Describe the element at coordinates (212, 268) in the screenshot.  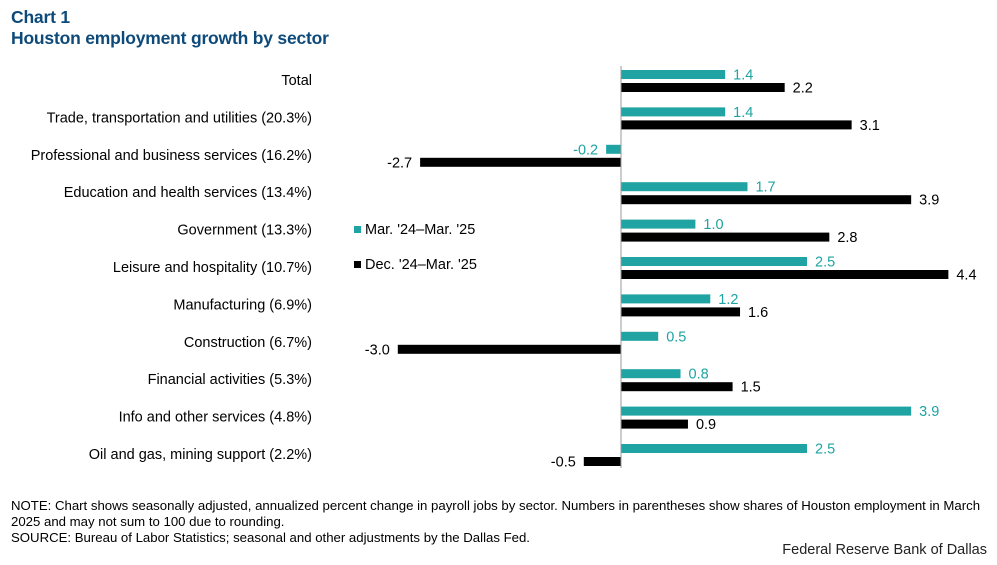
I see `category-label: Leisure and hospitality (10.7%)` at that location.